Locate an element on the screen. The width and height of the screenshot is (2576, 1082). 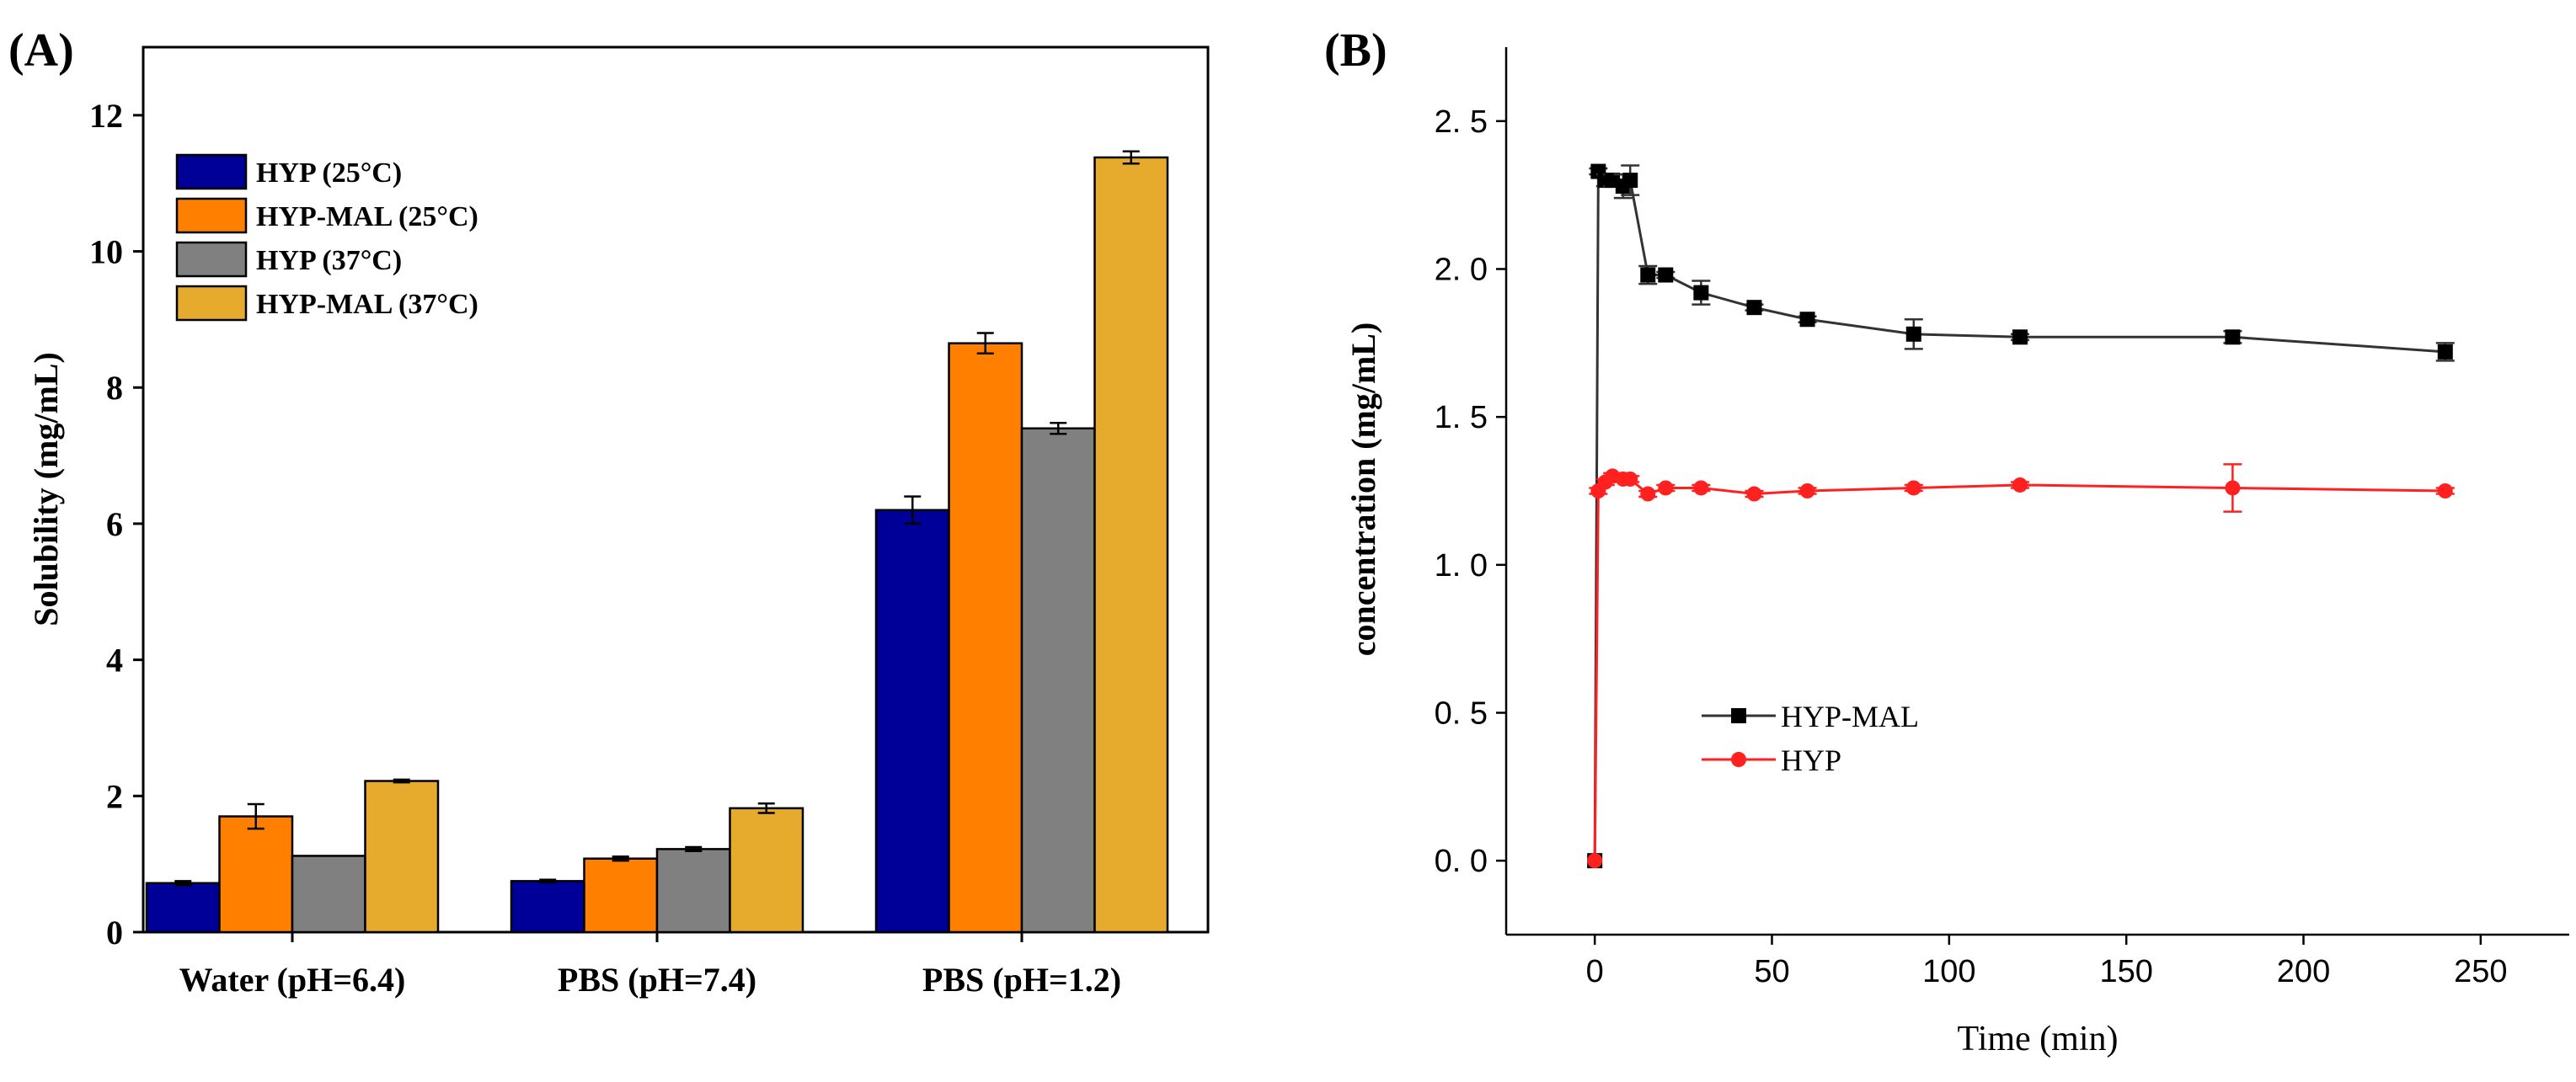
legend-label-hyp-mal-37-c: HYP-MAL (37°C) is located at coordinates (367, 304).